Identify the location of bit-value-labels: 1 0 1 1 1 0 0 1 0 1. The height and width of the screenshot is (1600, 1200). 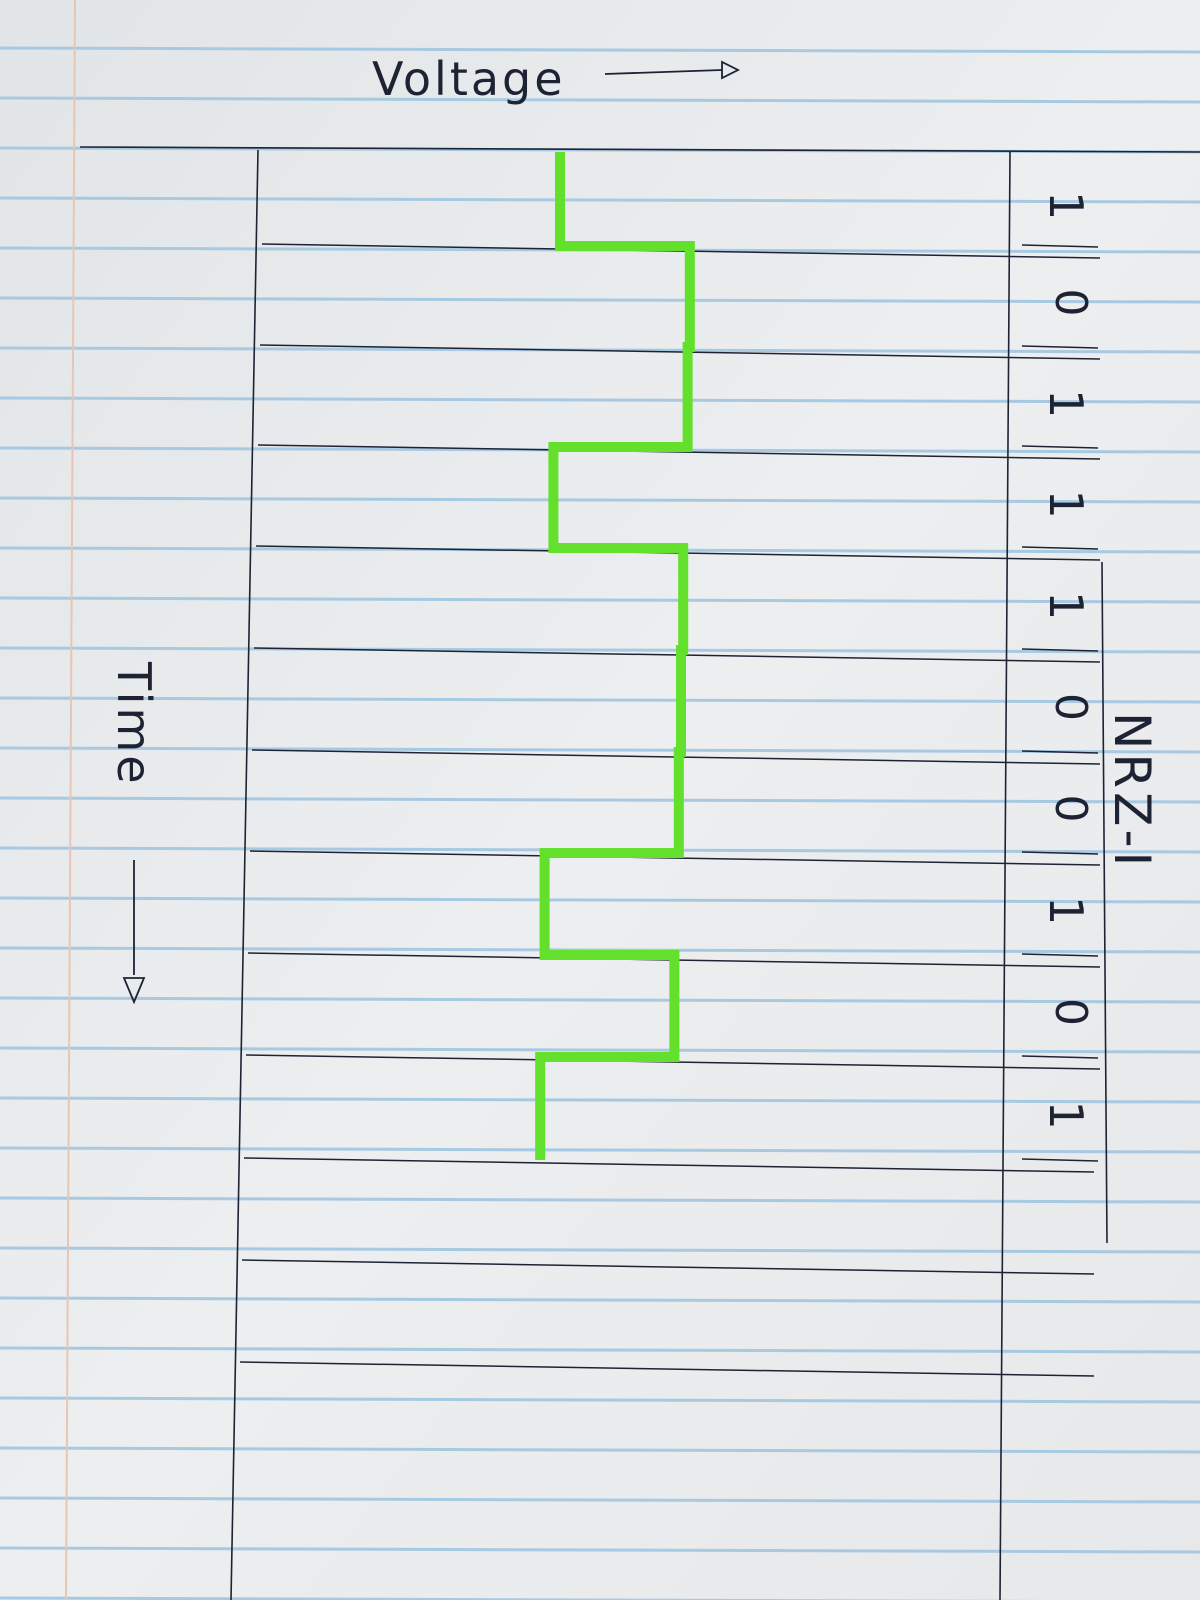
(1067, 660).